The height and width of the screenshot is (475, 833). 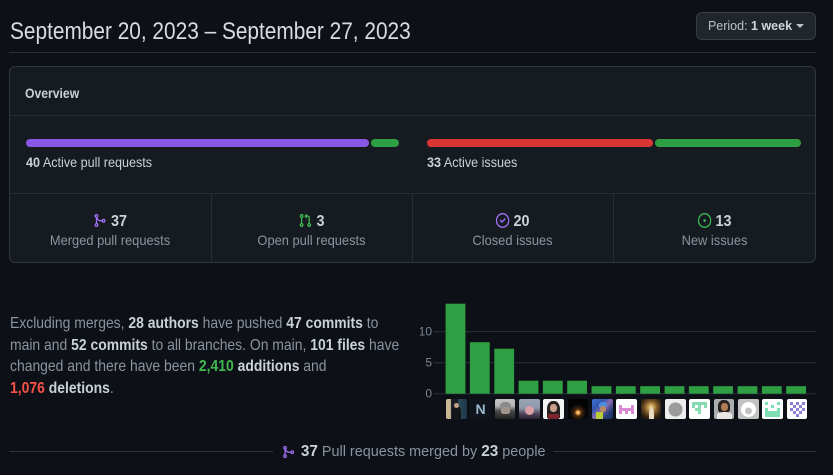 I want to click on svg-text: 0, so click(x=428, y=394).